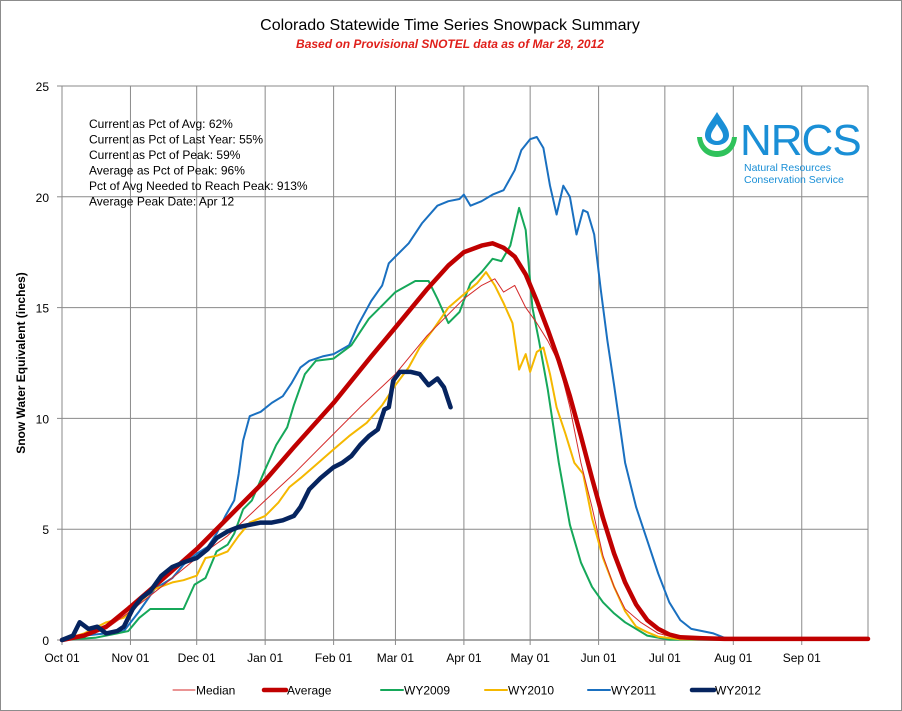 This screenshot has height=711, width=902. Describe the element at coordinates (531, 691) in the screenshot. I see `legend-label: WY2010` at that location.